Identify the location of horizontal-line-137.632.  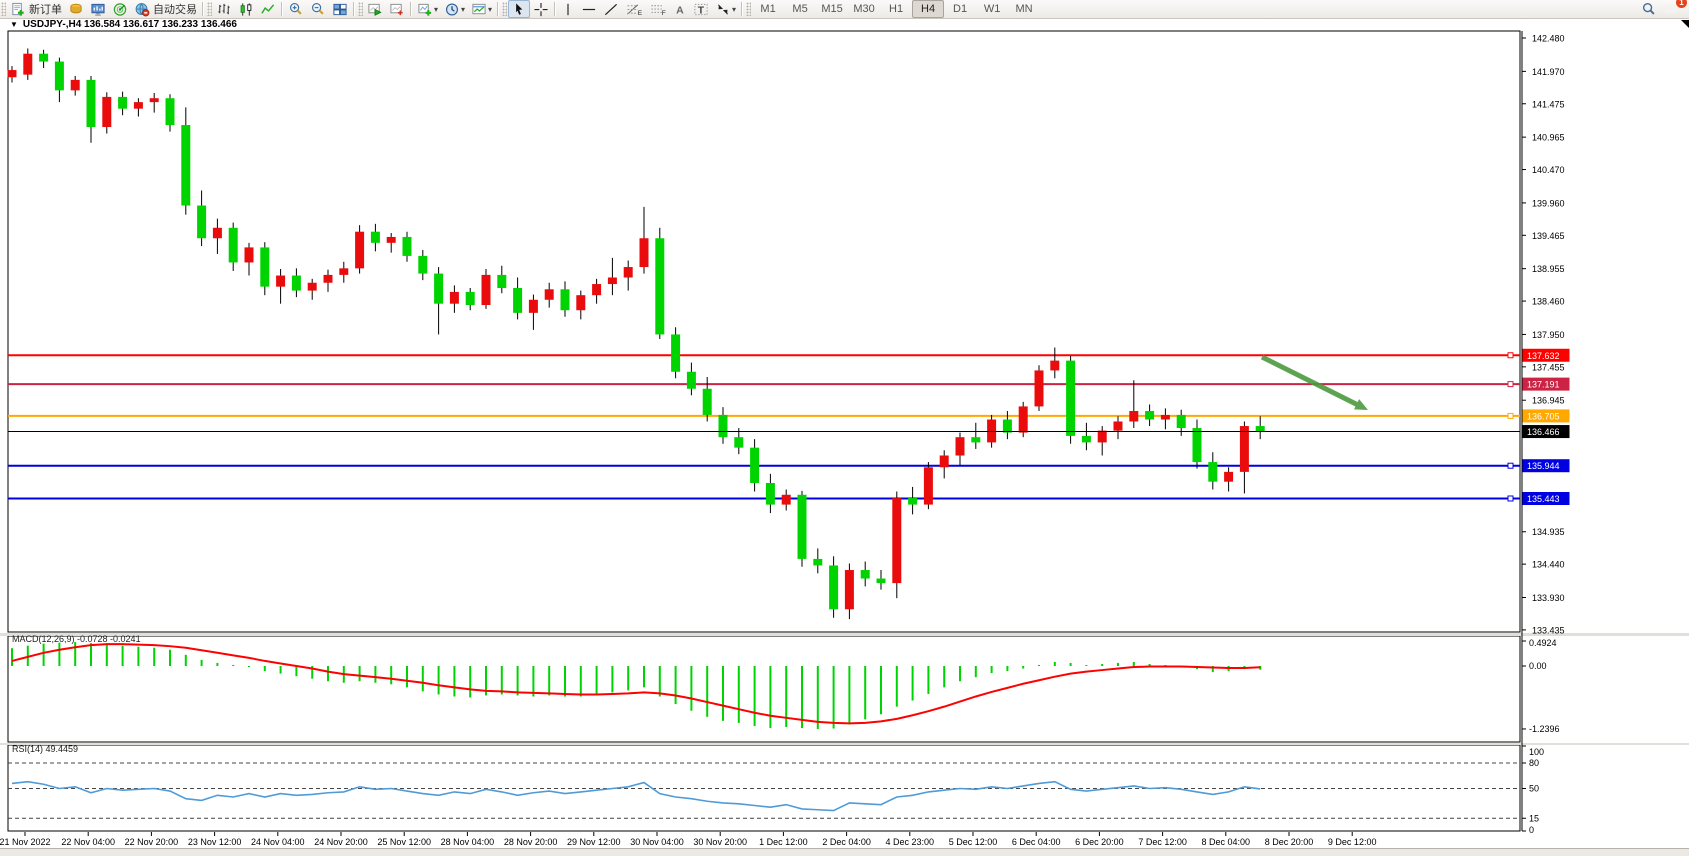
(764, 355).